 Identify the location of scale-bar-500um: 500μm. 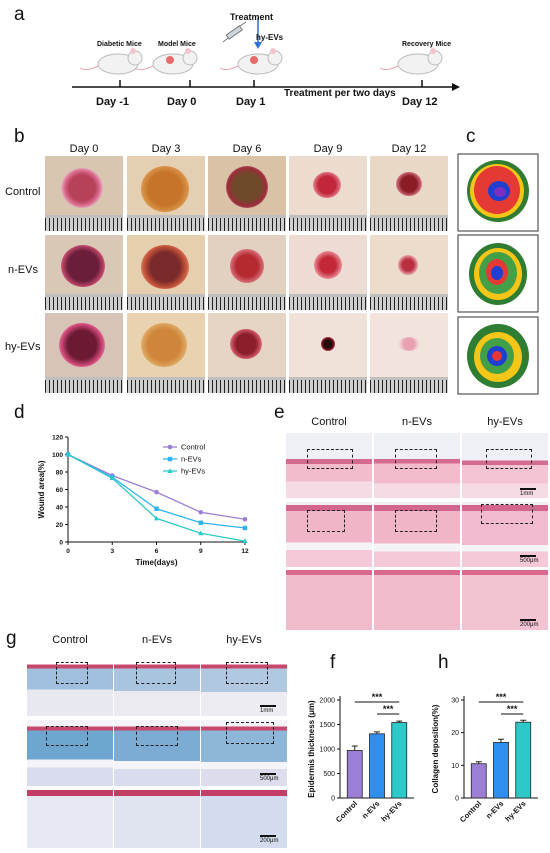
(529, 559).